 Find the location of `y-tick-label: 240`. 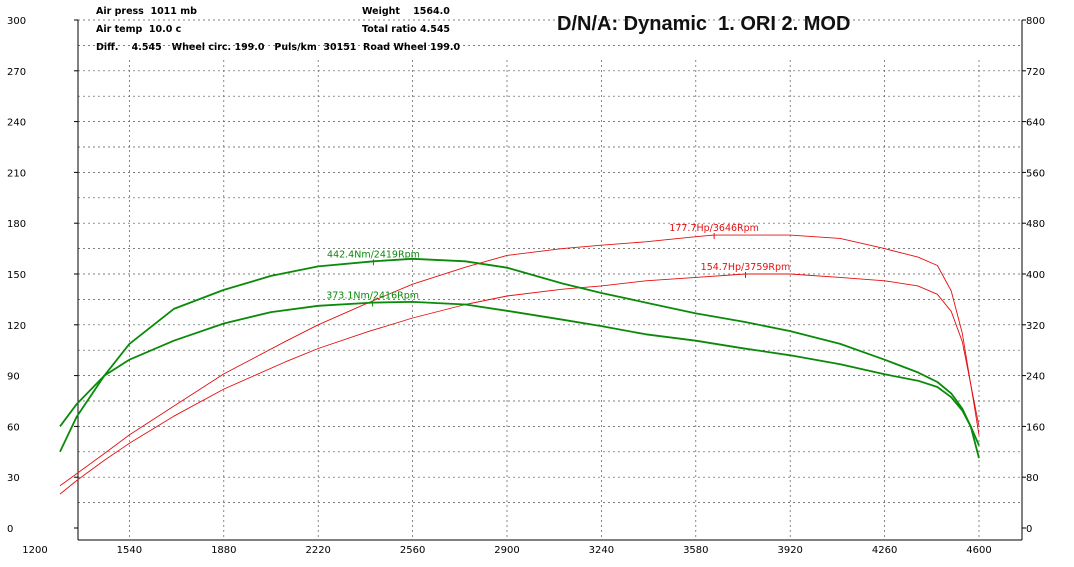

y-tick-label: 240 is located at coordinates (16, 123).